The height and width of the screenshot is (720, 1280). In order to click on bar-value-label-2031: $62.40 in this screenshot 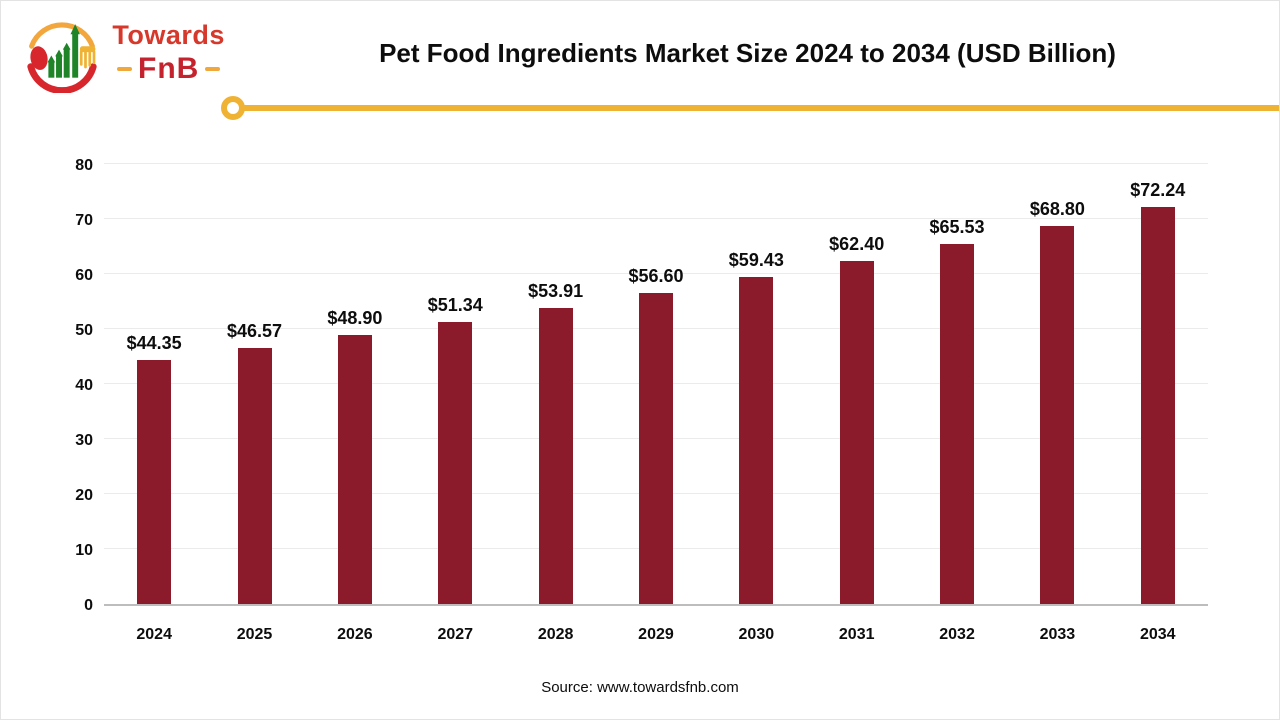, I will do `click(857, 243)`.